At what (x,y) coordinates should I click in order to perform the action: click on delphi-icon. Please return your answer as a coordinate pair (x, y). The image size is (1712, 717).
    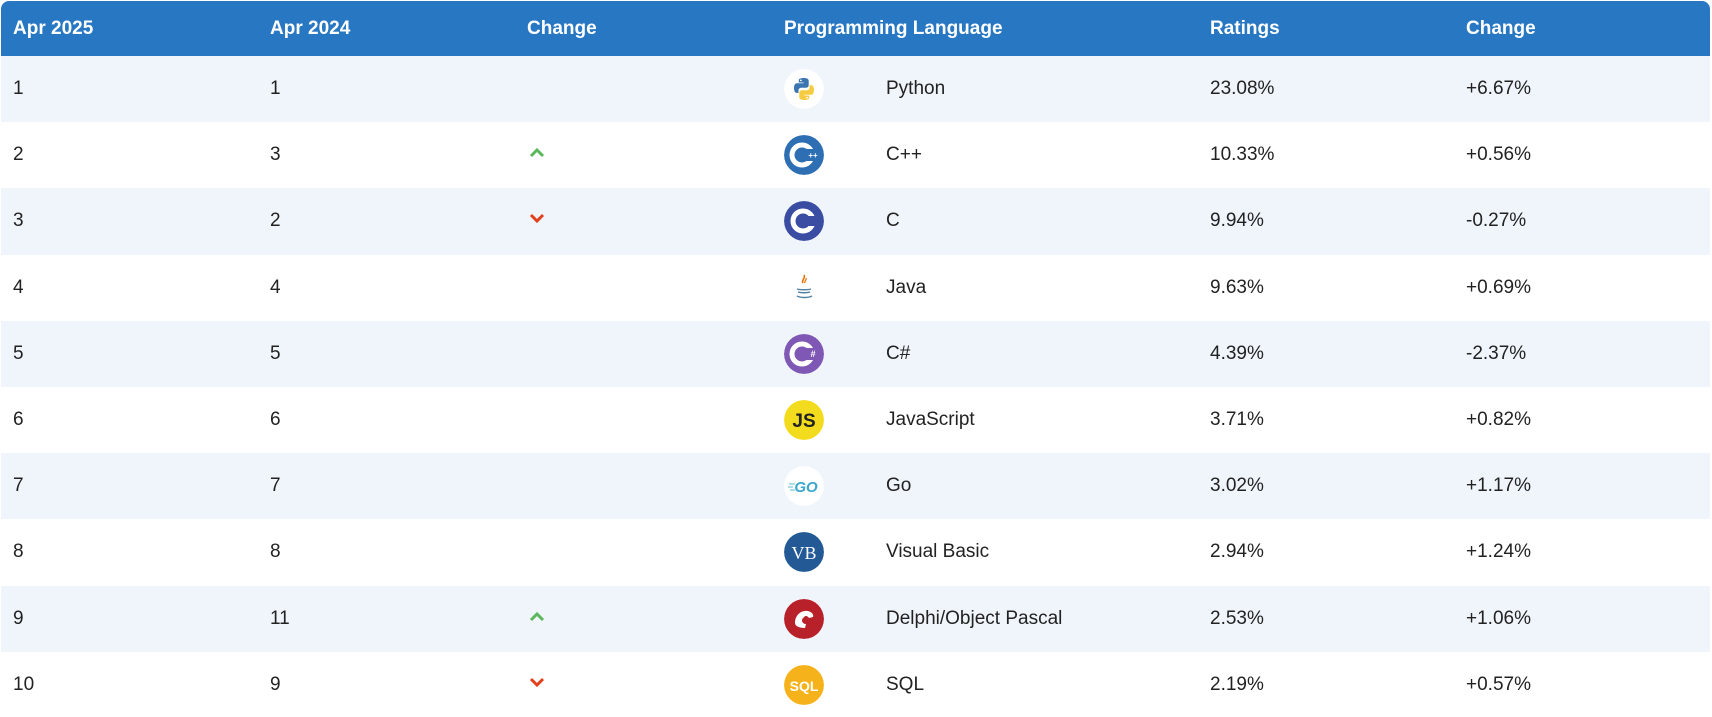
    Looking at the image, I should click on (804, 618).